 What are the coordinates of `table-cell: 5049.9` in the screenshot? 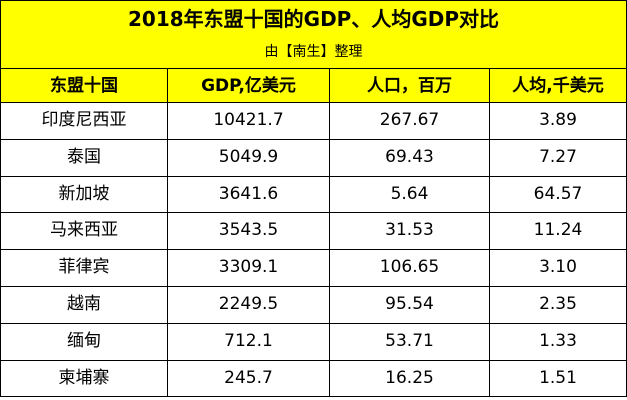 It's located at (249, 158).